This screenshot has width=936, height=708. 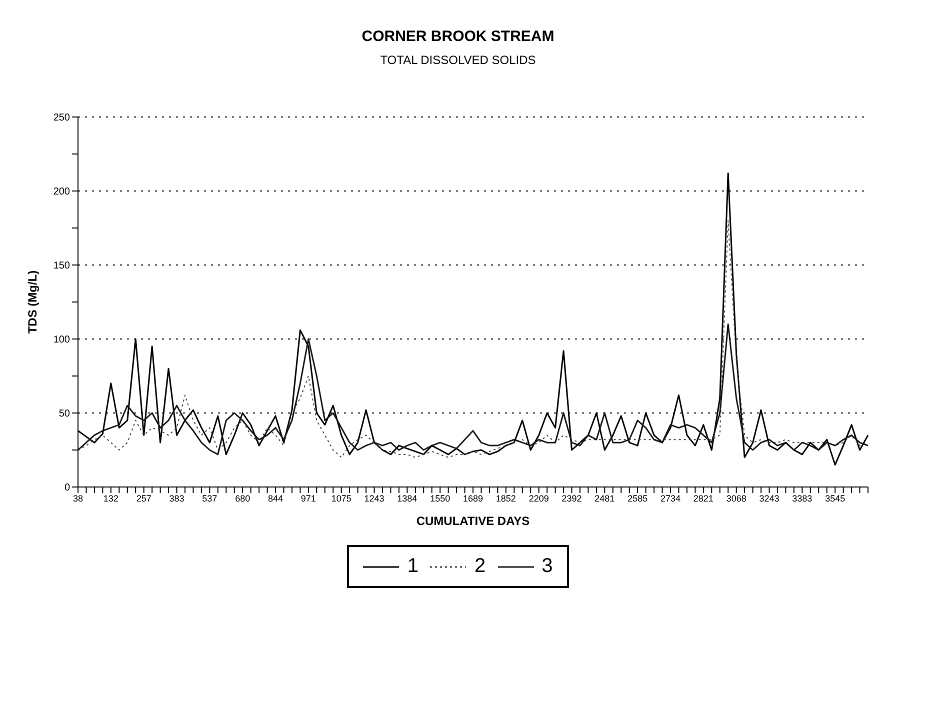 I want to click on x-tick-label: 1852, so click(x=506, y=498).